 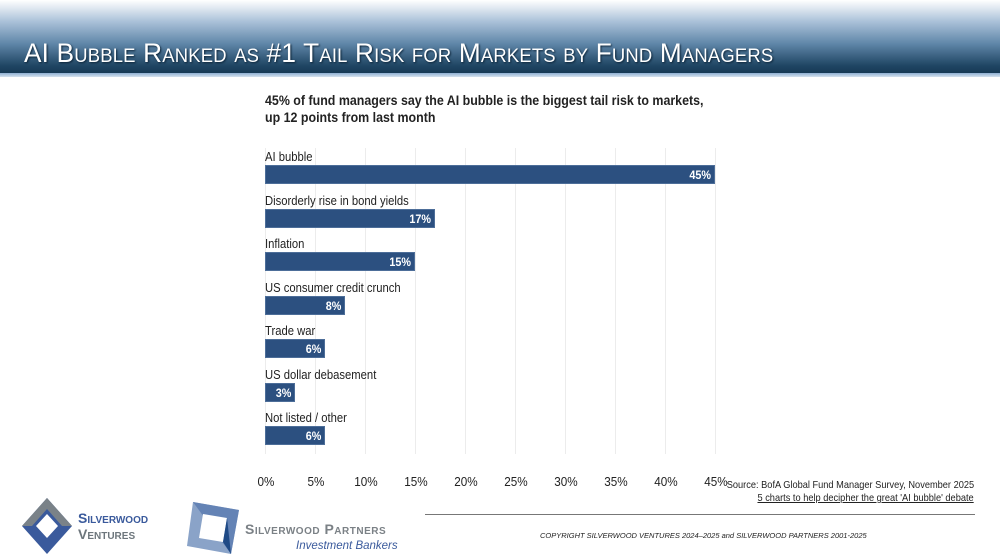 I want to click on bar: 45%, so click(x=490, y=174).